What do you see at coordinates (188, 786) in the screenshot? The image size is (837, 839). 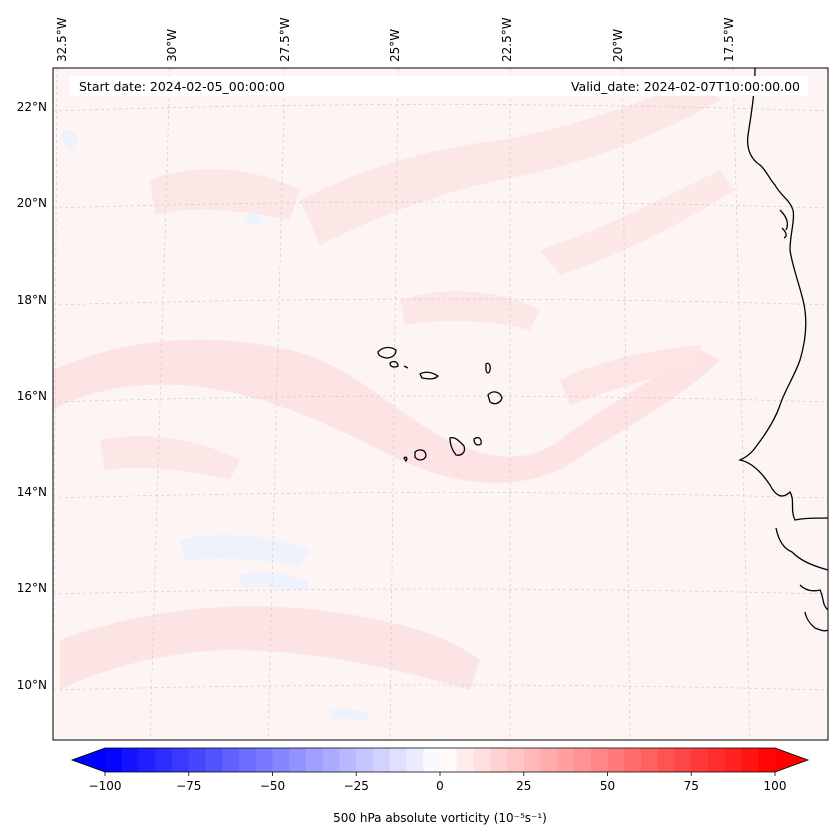 I see `colorbar-tick-label: −75` at bounding box center [188, 786].